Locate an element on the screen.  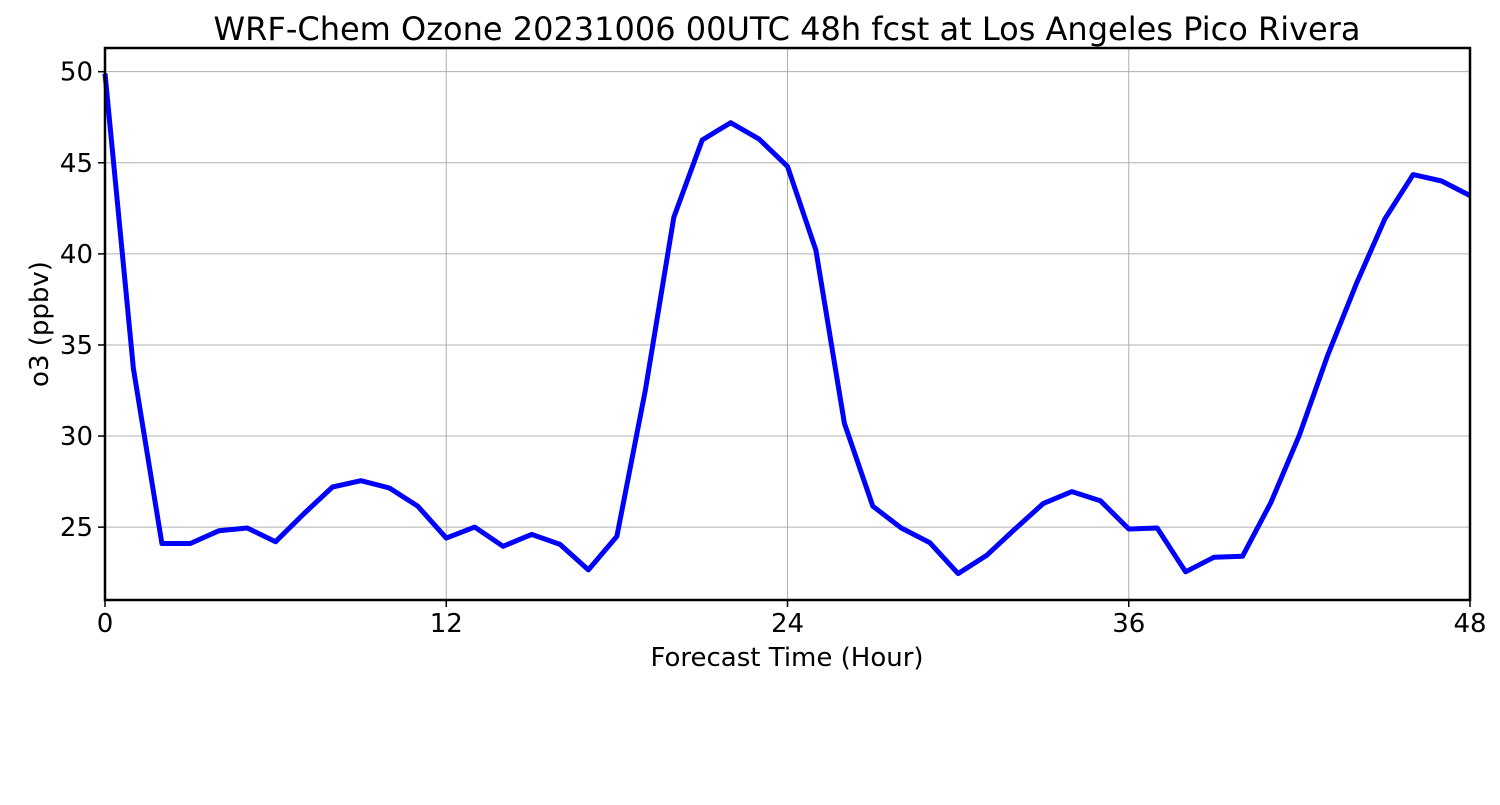
x-tick-label: 24 is located at coordinates (787, 624).